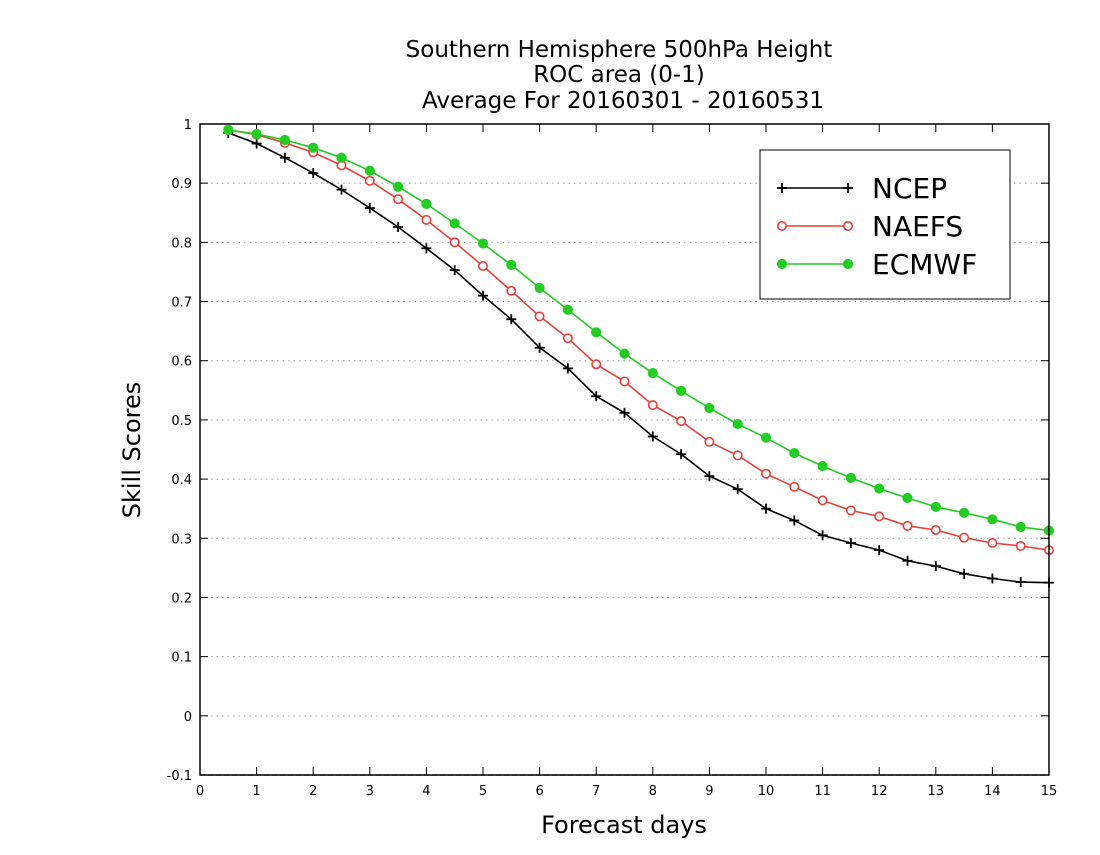 Image resolution: width=1100 pixels, height=855 pixels. I want to click on legend-marker-end-ecmwf, so click(848, 264).